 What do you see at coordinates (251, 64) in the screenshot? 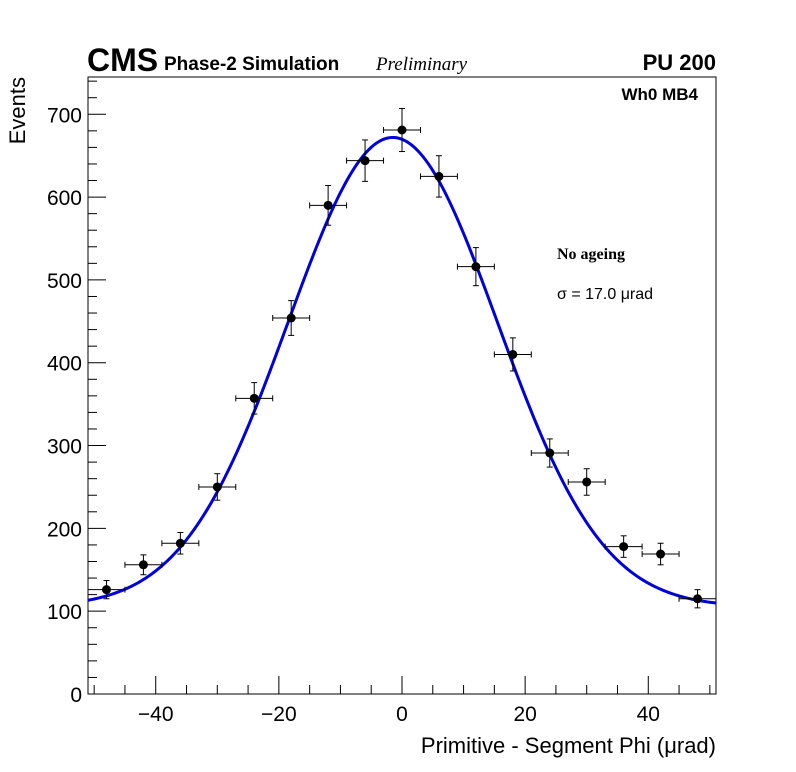
I see `subtitle-label: Phase-2 Simulation` at bounding box center [251, 64].